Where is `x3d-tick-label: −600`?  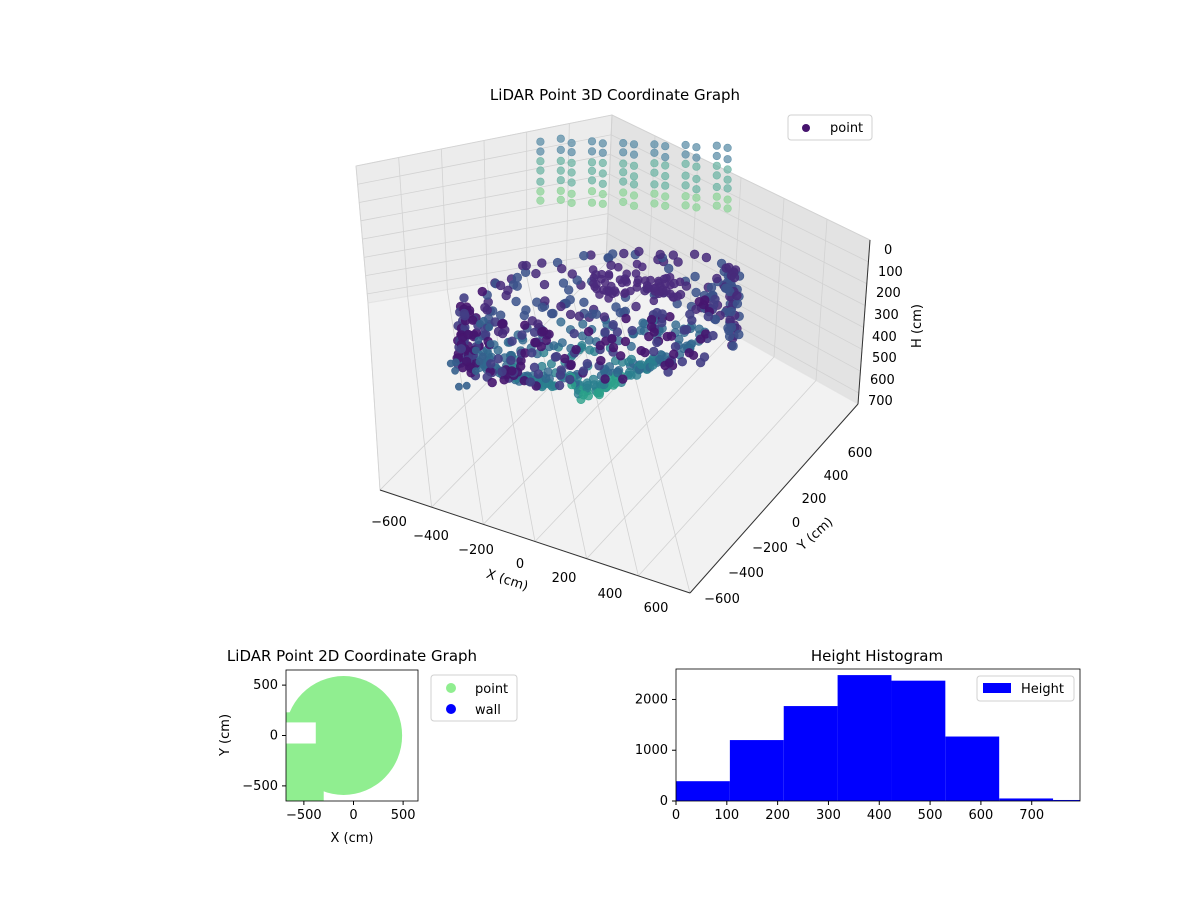
x3d-tick-label: −600 is located at coordinates (389, 522).